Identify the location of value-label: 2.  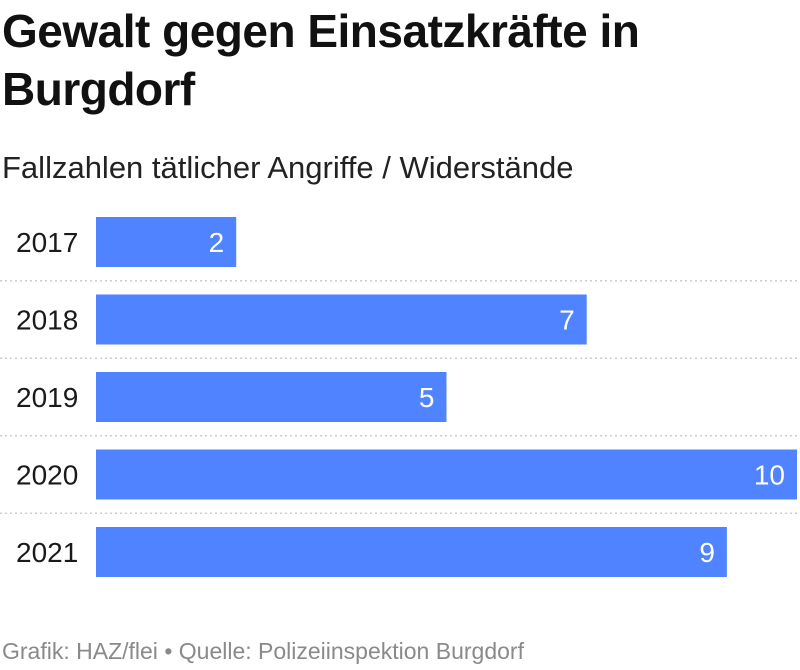
(217, 242).